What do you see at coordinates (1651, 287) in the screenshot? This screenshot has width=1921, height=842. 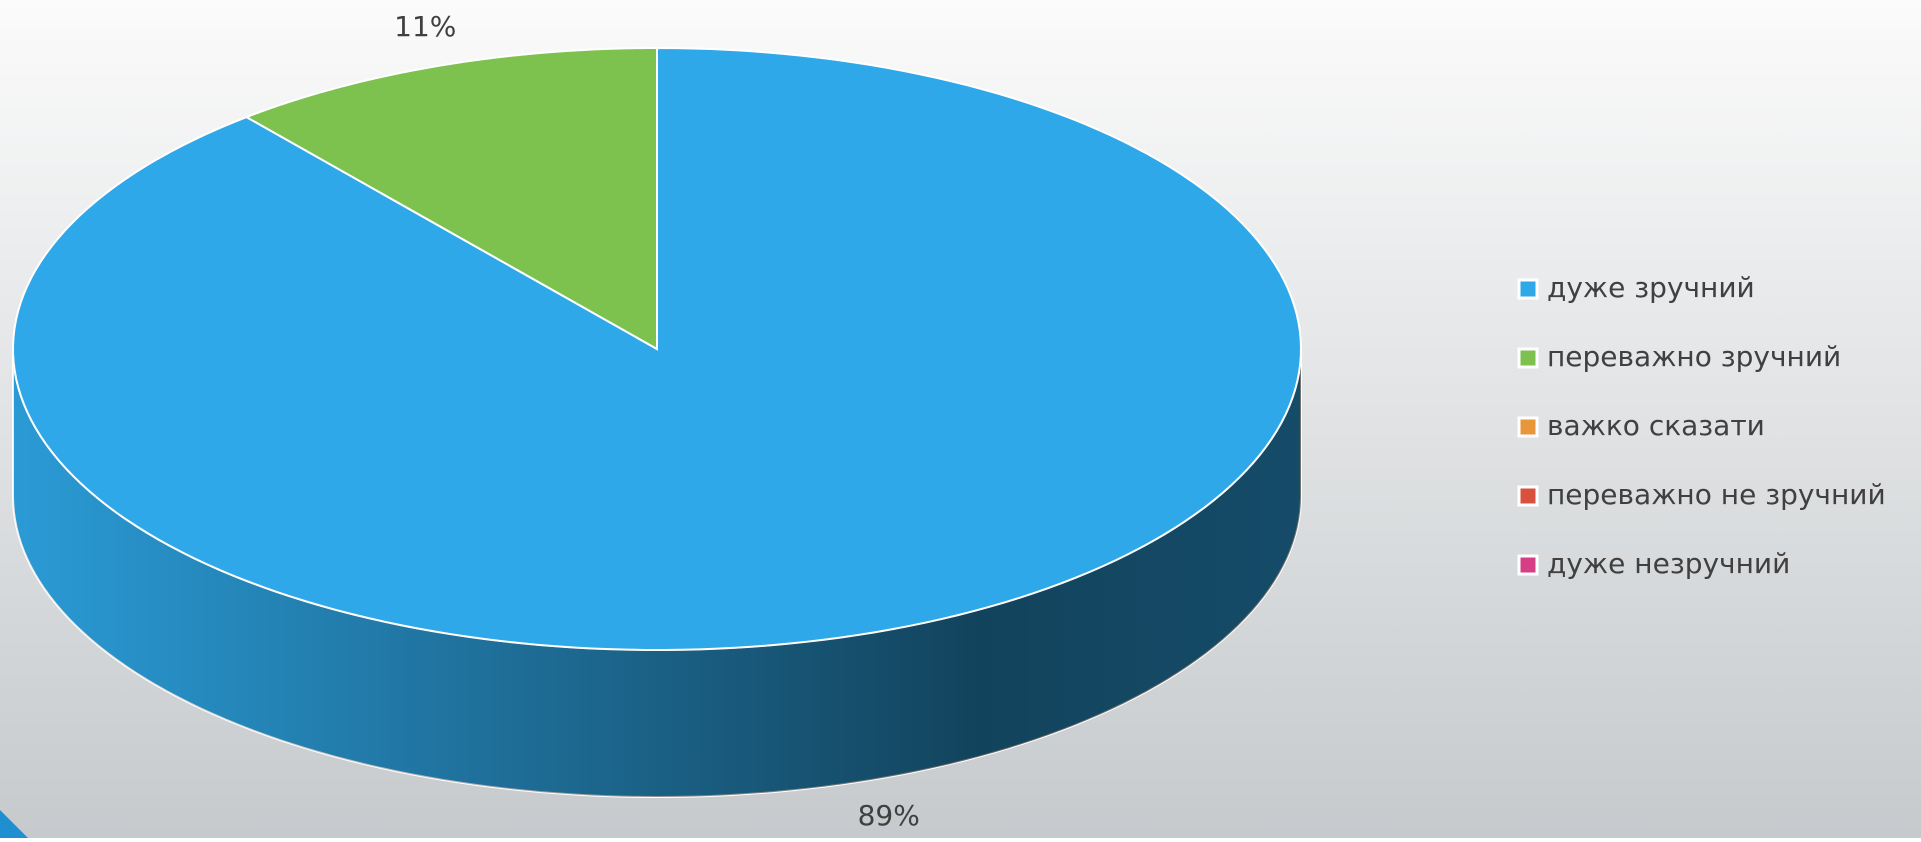 I see `legend-label: дуже зручний` at bounding box center [1651, 287].